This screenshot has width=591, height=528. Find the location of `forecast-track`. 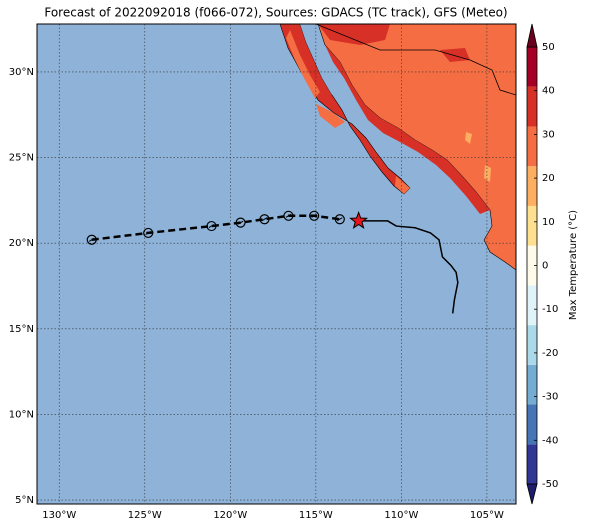

forecast-track is located at coordinates (215, 228).